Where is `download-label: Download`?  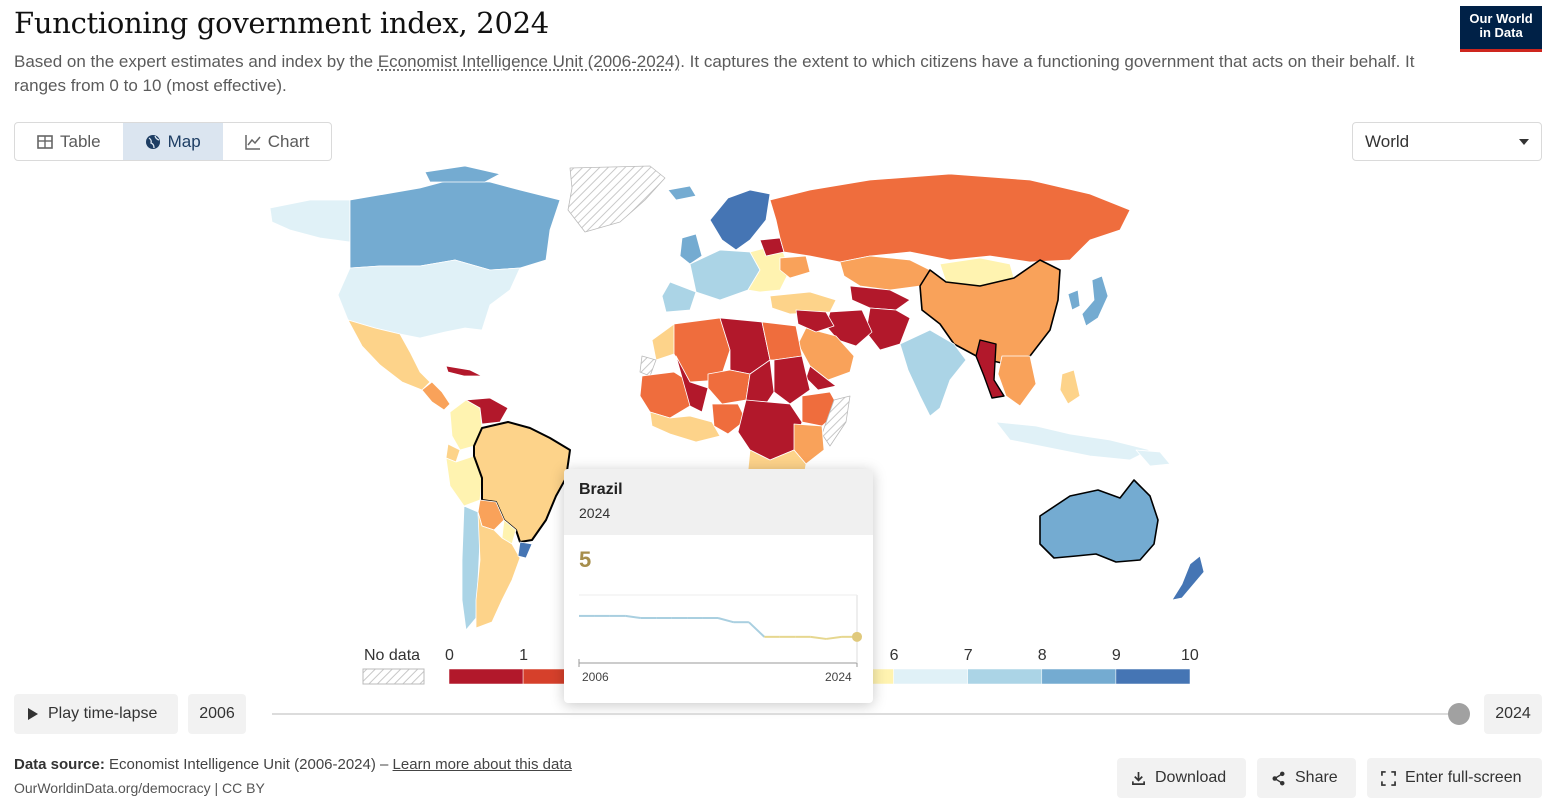 download-label: Download is located at coordinates (1191, 777).